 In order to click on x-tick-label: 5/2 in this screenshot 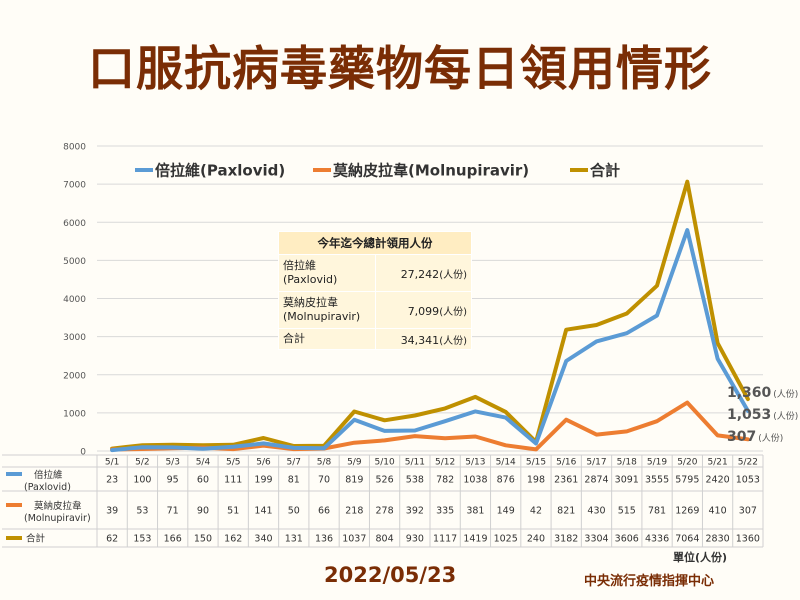, I will do `click(142, 463)`.